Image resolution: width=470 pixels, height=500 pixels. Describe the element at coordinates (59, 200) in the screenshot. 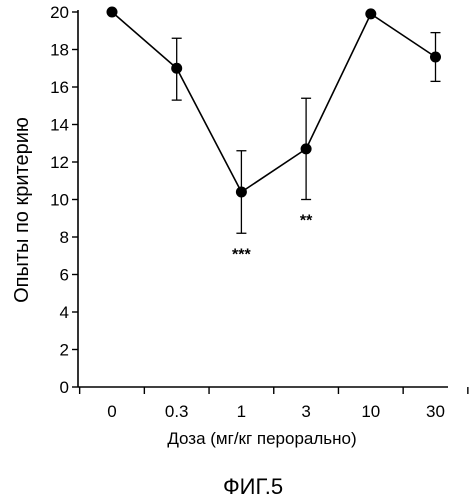

I see `y-tick-label: 10` at that location.